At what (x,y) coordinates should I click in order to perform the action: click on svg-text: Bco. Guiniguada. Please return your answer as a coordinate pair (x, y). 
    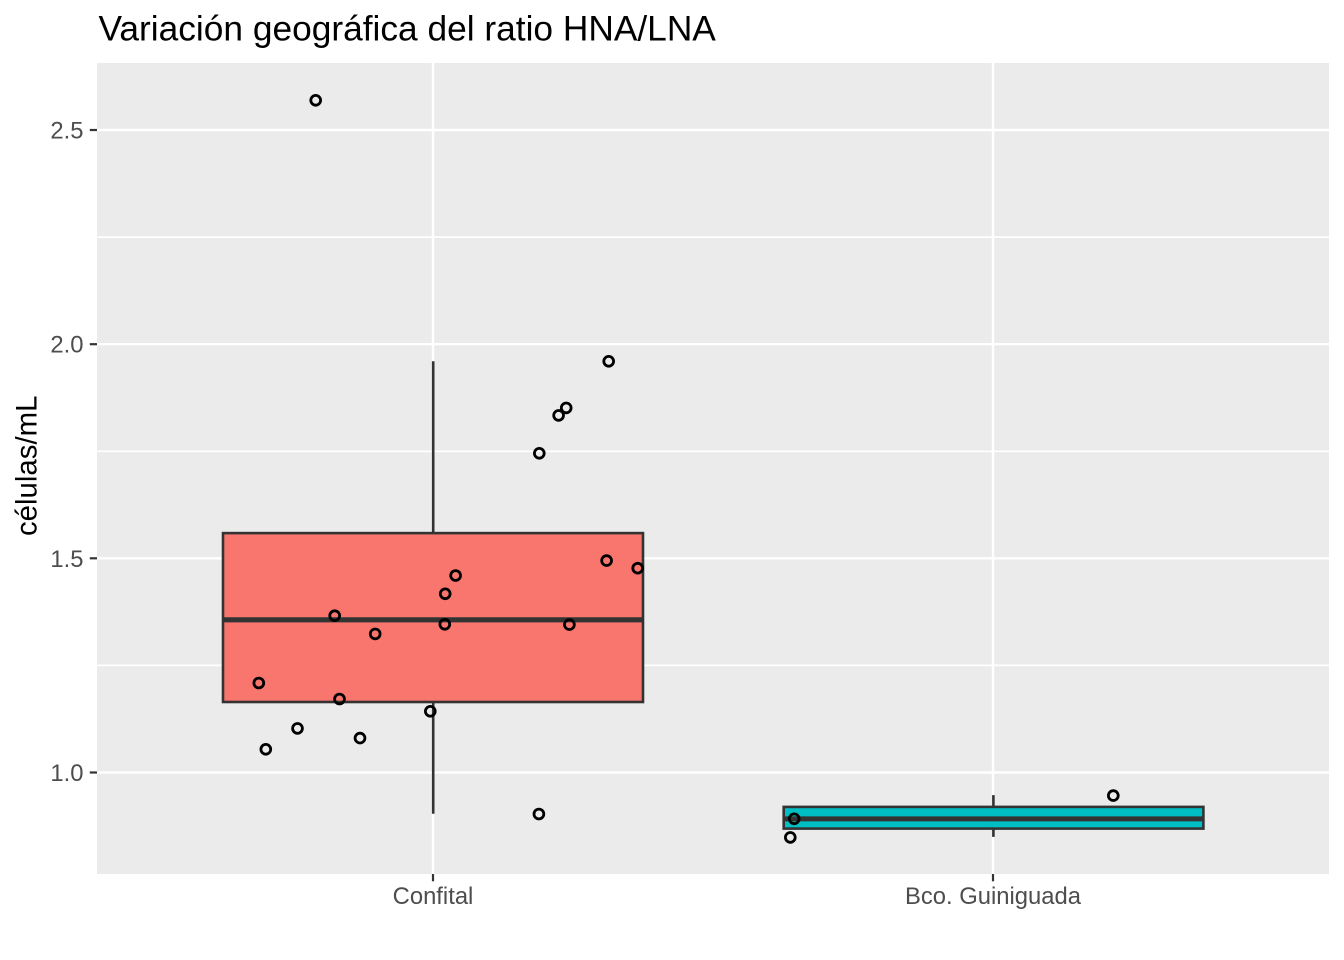
    Looking at the image, I should click on (993, 896).